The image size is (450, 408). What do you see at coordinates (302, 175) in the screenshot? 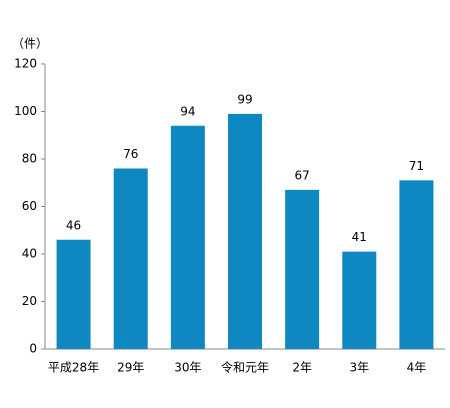
I see `data-label: 67` at bounding box center [302, 175].